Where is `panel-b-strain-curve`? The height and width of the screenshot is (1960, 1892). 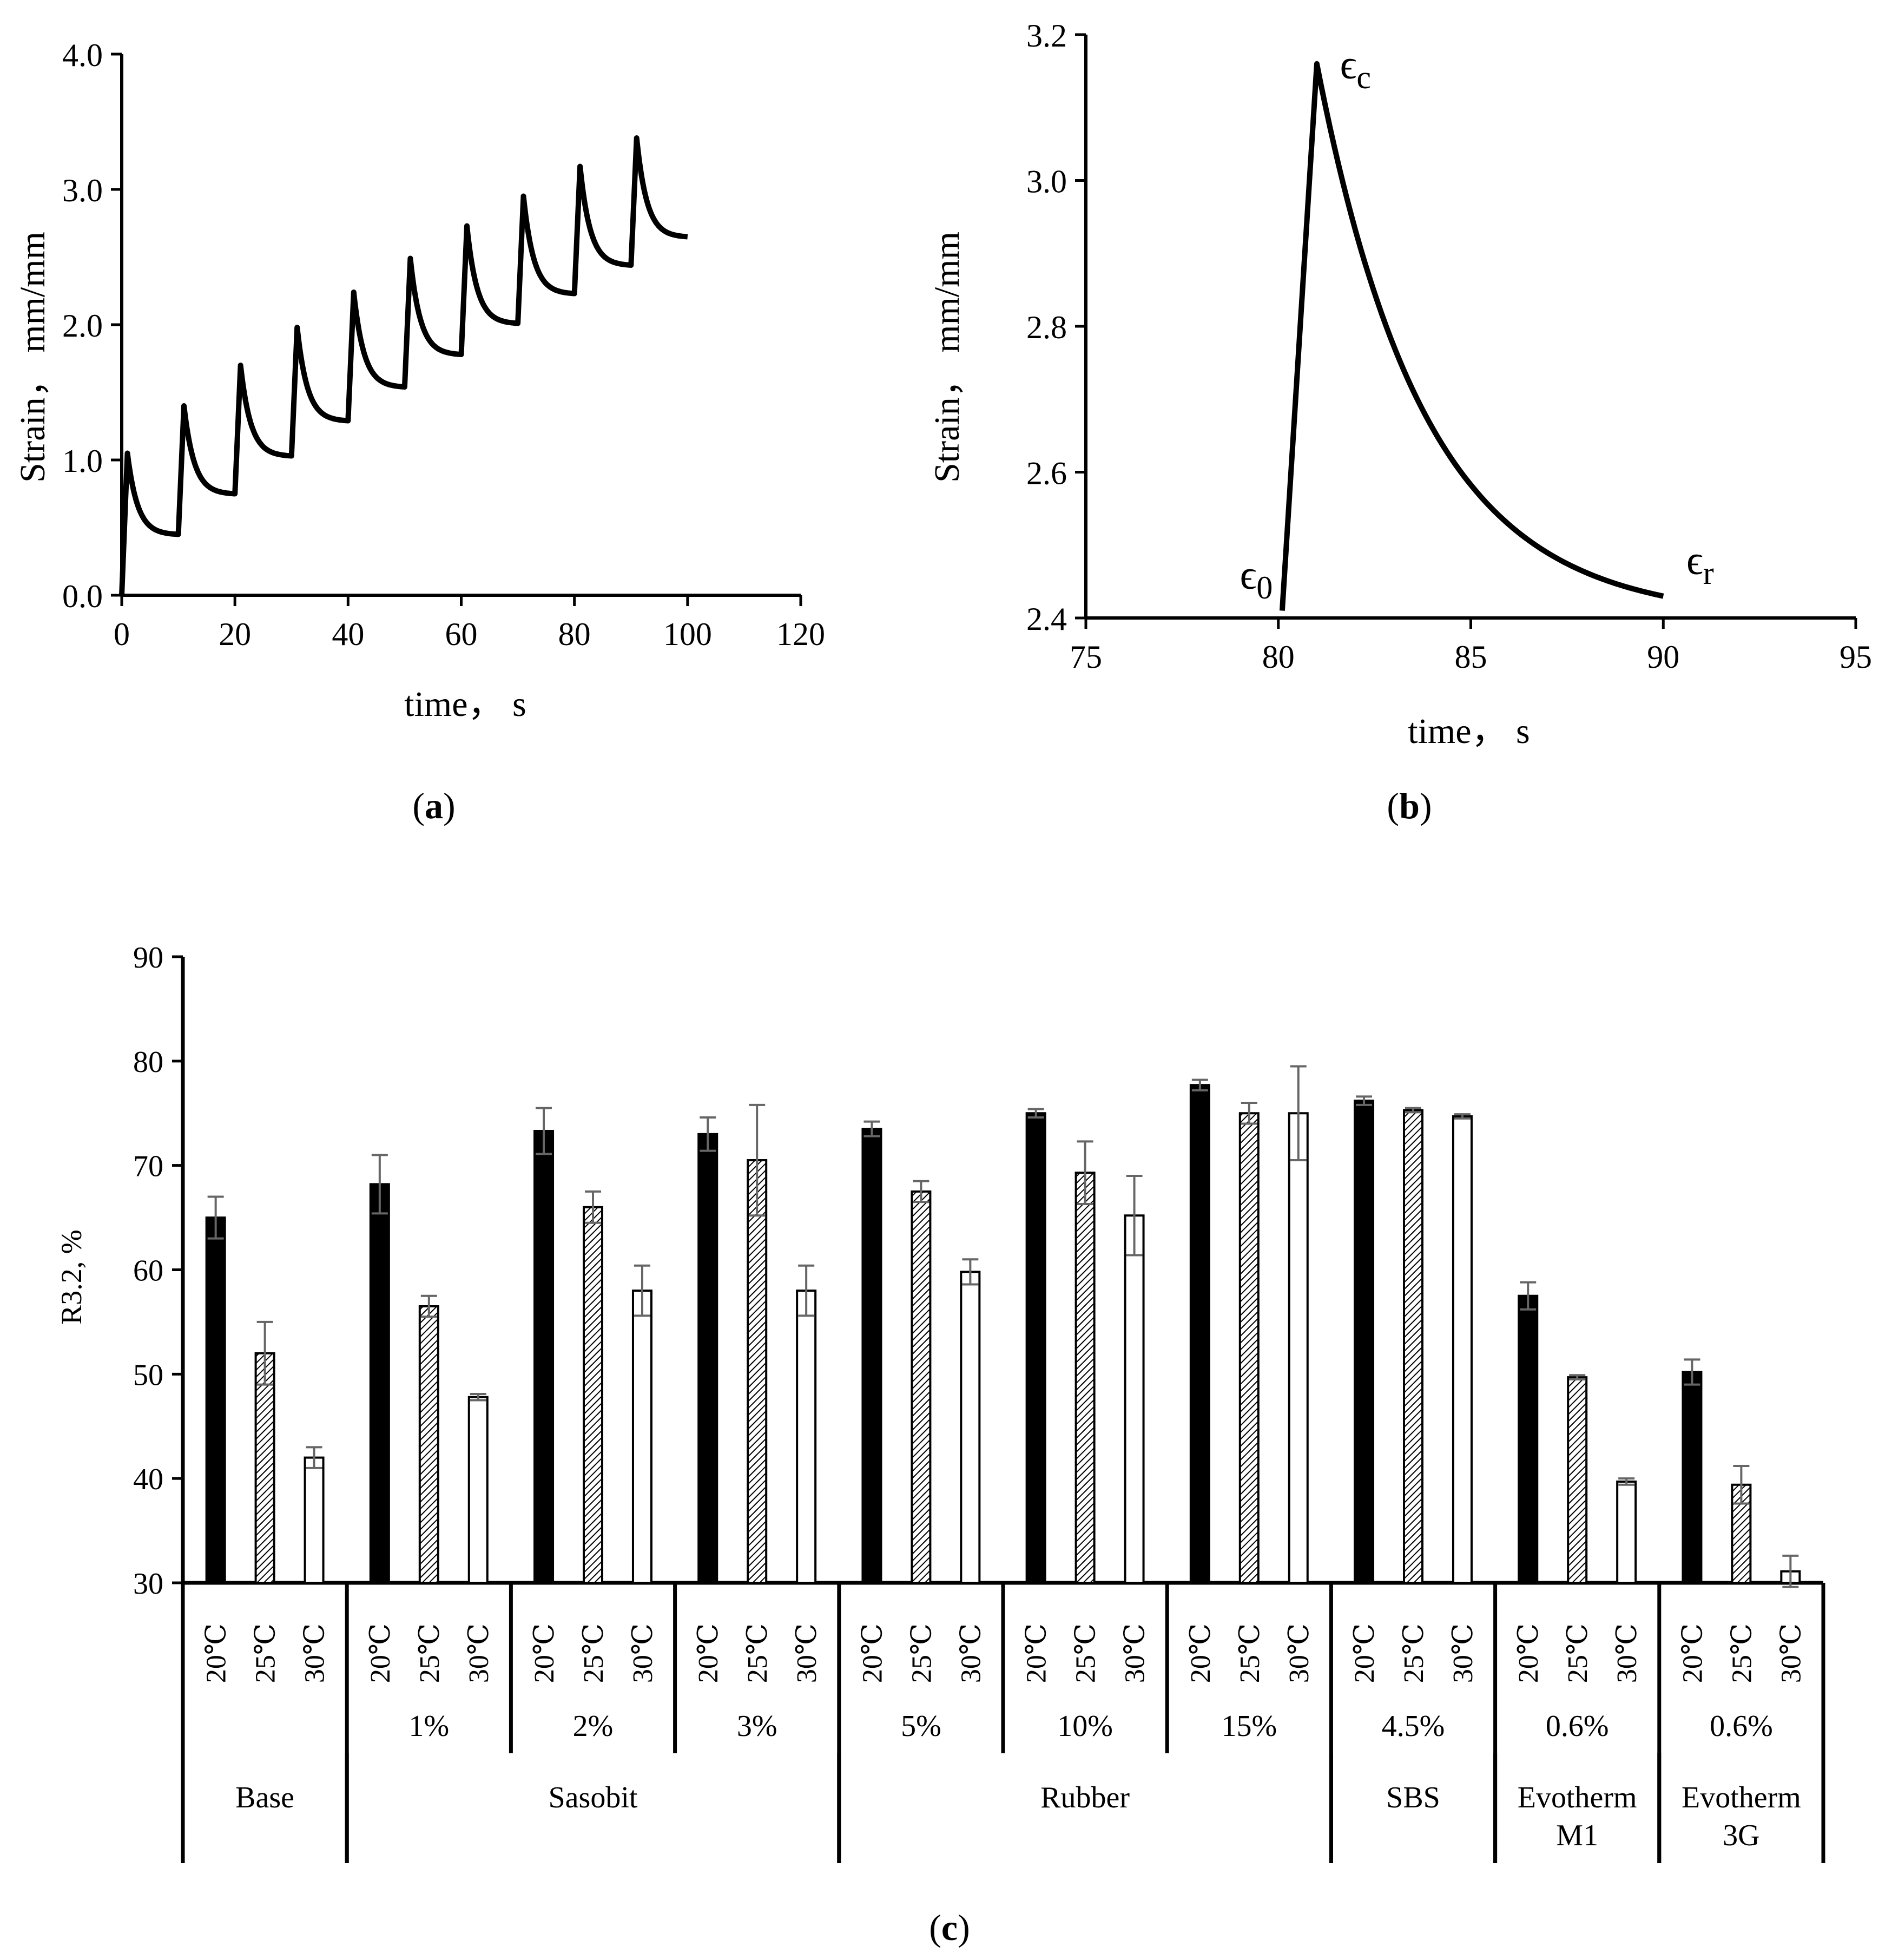
panel-b-strain-curve is located at coordinates (1471, 336).